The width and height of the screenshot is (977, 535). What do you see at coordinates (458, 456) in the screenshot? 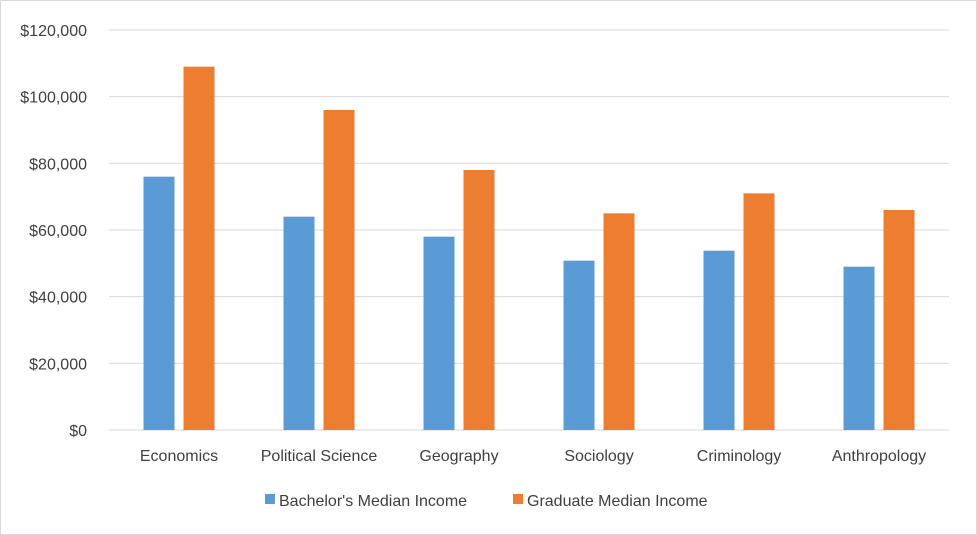
I see `x-tick-label: Geography` at bounding box center [458, 456].